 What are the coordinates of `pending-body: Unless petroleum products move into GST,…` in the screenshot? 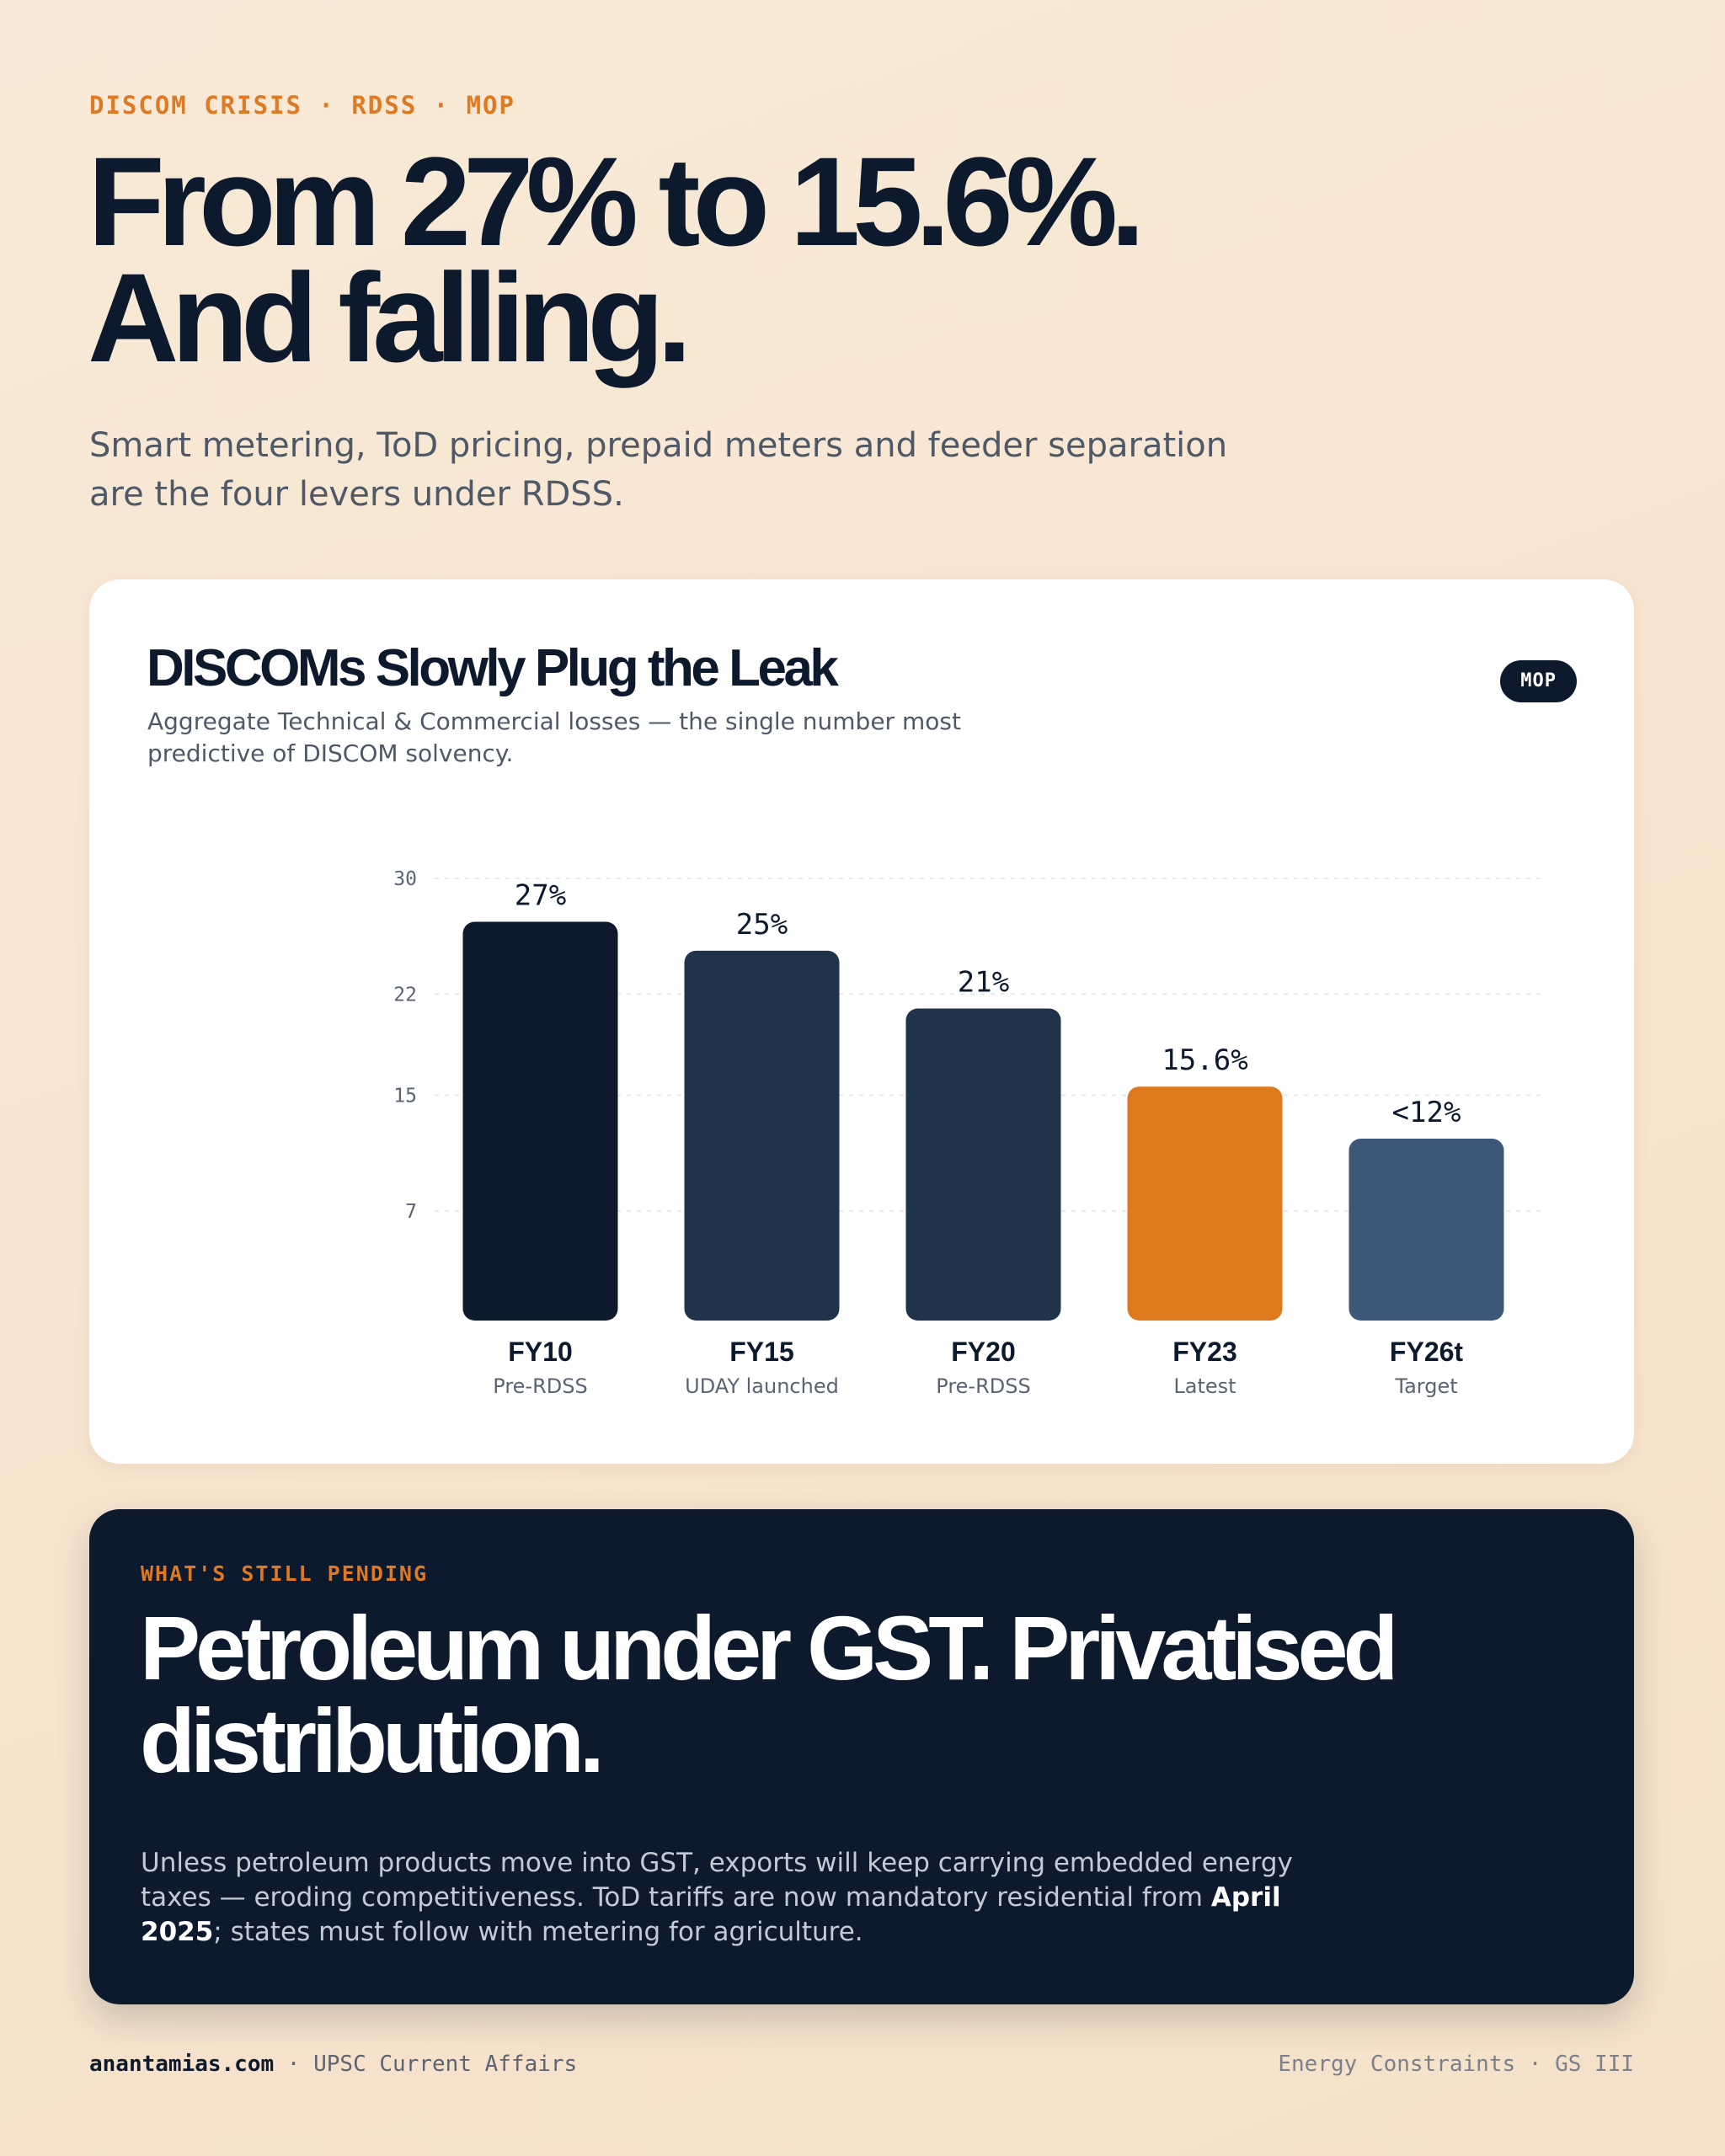 It's located at (755, 1898).